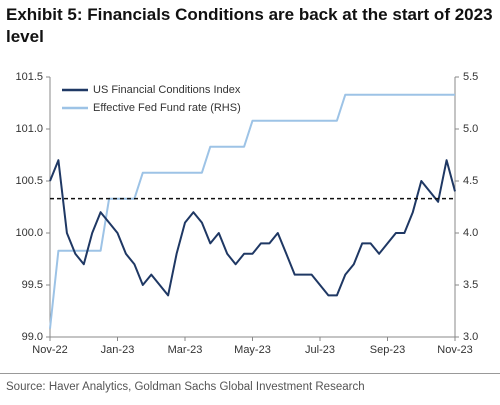 The image size is (500, 405). Describe the element at coordinates (470, 337) in the screenshot. I see `y2-tick-label: 3.0` at that location.